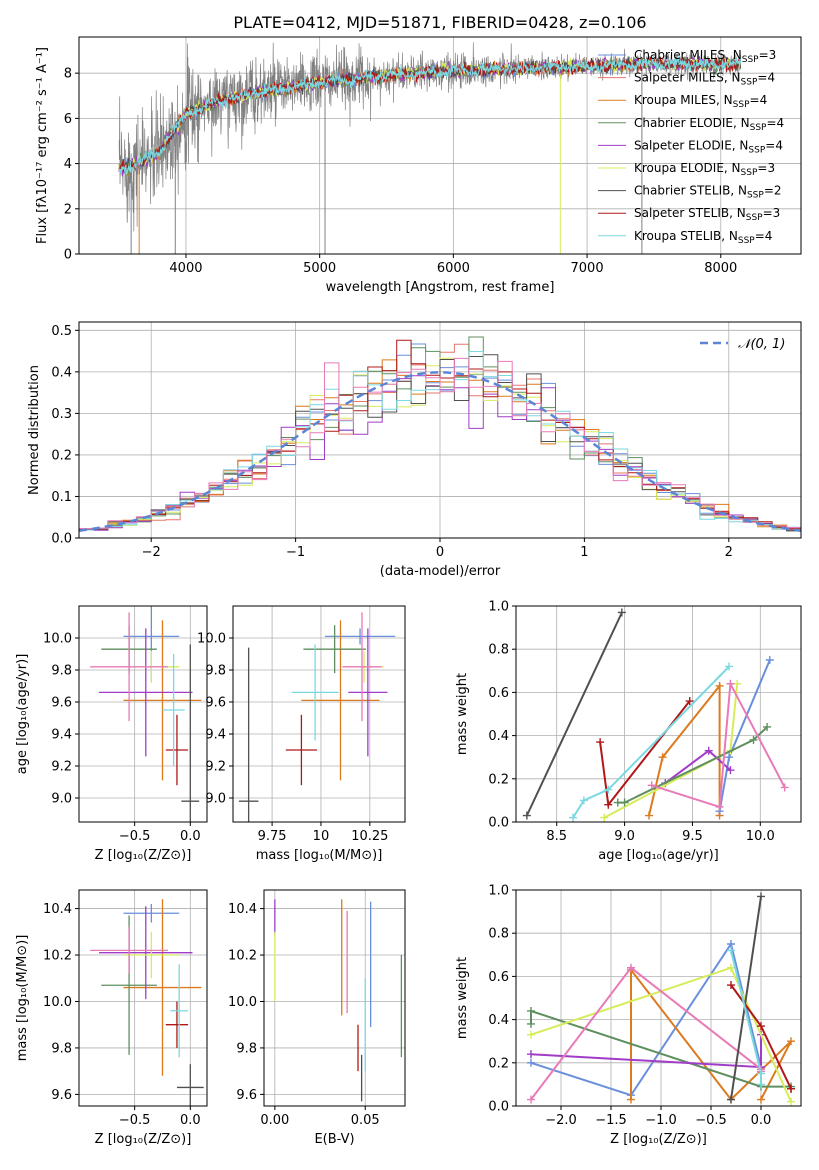 Image resolution: width=819 pixels, height=1170 pixels. What do you see at coordinates (319, 268) in the screenshot?
I see `x-tick-label: 5000` at bounding box center [319, 268].